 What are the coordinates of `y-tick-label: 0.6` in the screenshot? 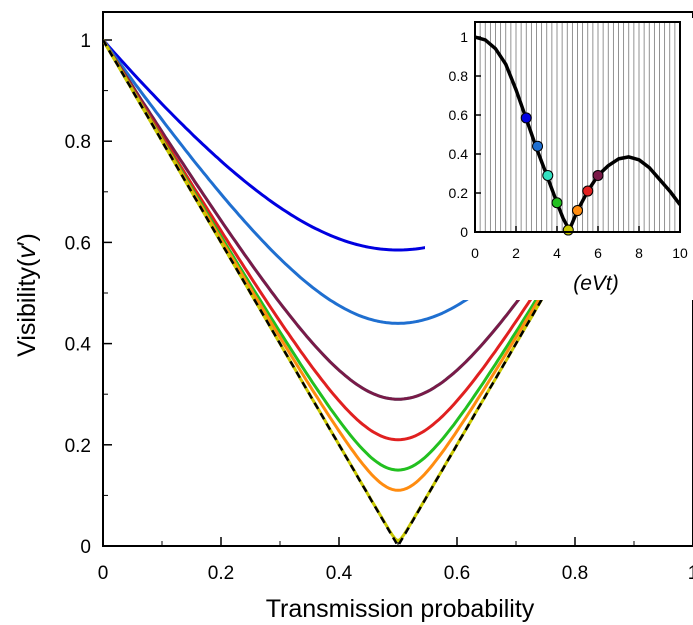 It's located at (78, 243).